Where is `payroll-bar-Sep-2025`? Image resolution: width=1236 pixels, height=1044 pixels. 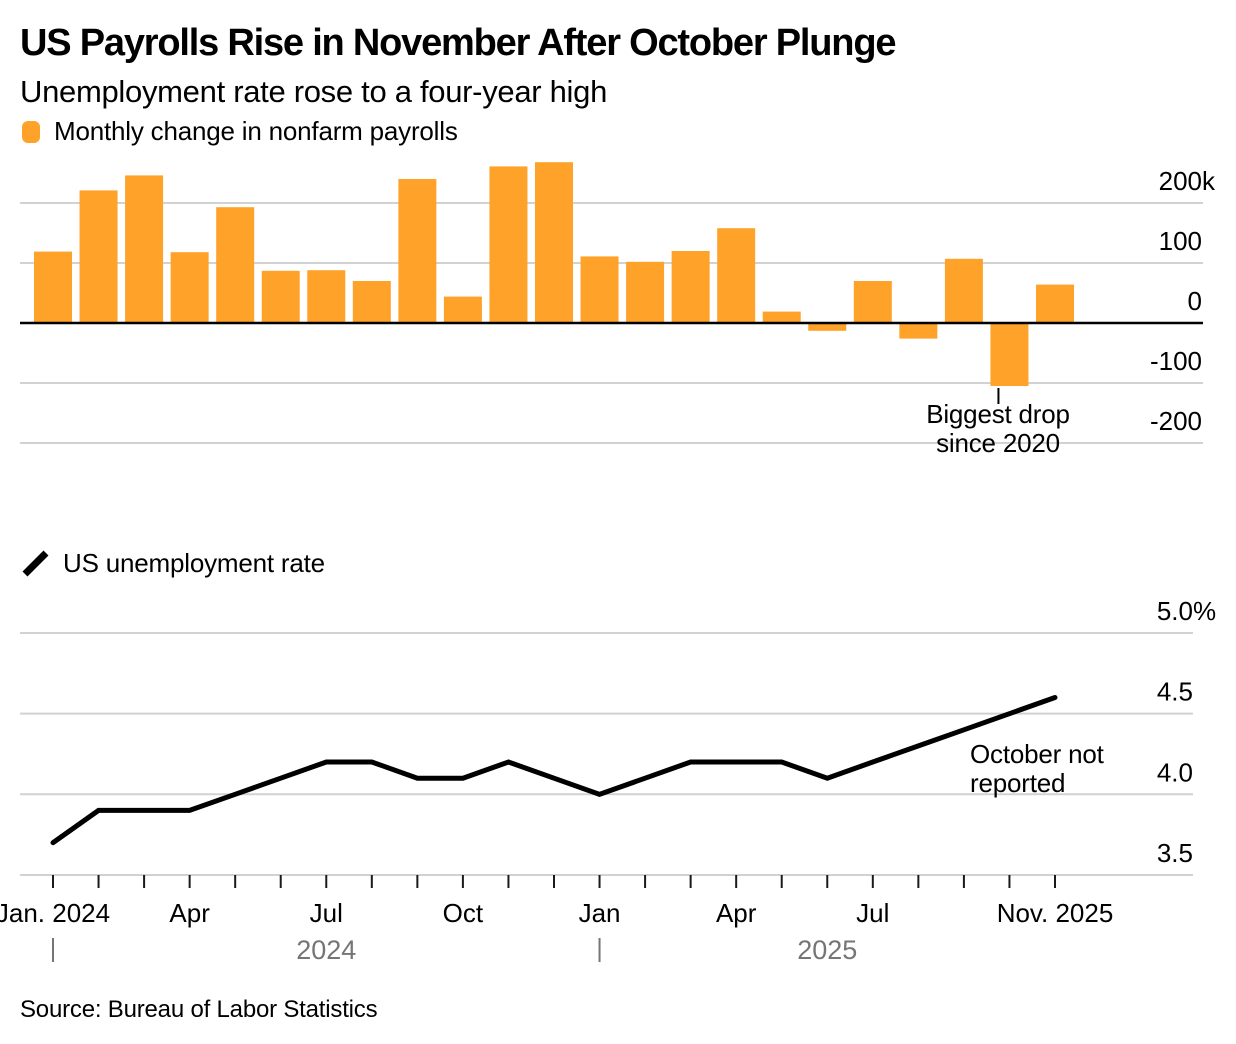
payroll-bar-Sep-2025 is located at coordinates (963, 290).